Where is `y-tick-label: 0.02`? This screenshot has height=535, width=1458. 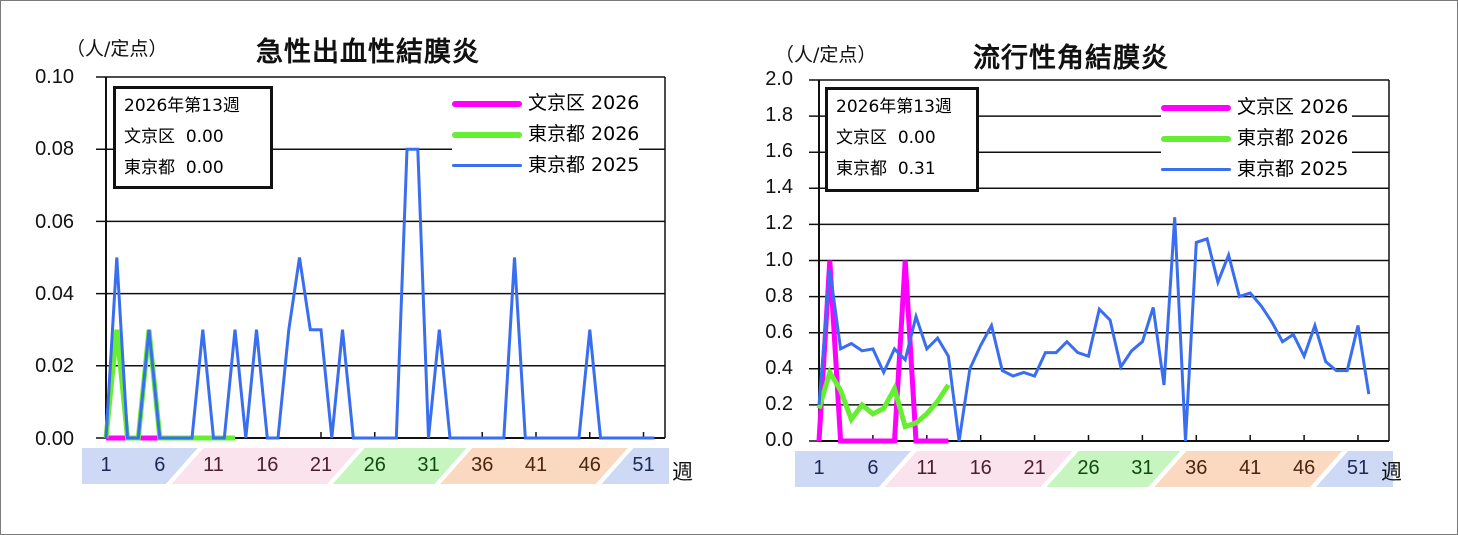 y-tick-label: 0.02 is located at coordinates (54, 366).